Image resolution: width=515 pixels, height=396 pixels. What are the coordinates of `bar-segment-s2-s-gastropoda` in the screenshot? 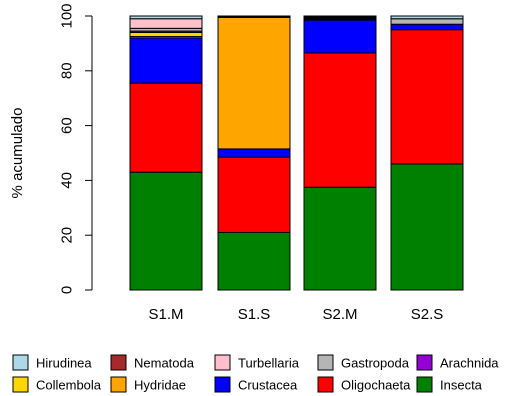 It's located at (427, 21).